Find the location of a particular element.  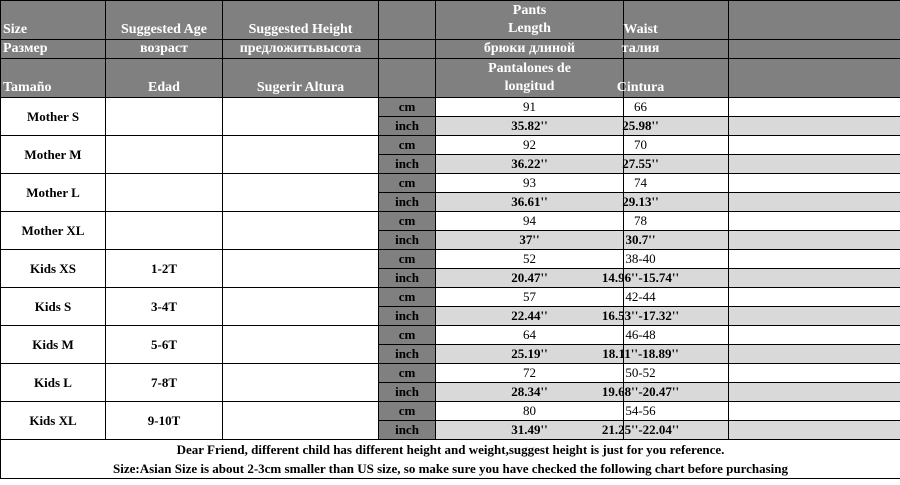

waist-cm-cell: 38-40 is located at coordinates (676, 259).